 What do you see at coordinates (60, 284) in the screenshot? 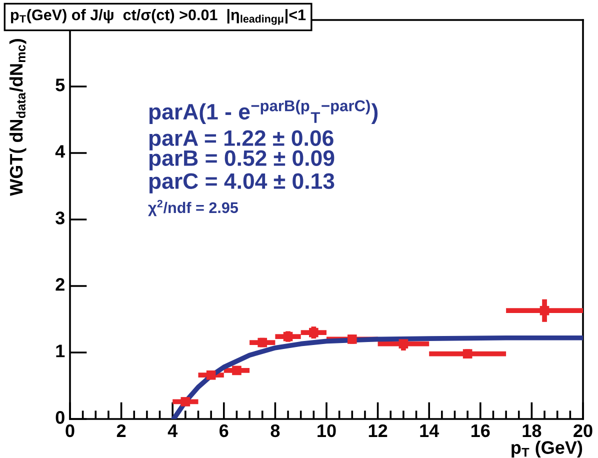
I see `y-tick-label: 2` at bounding box center [60, 284].